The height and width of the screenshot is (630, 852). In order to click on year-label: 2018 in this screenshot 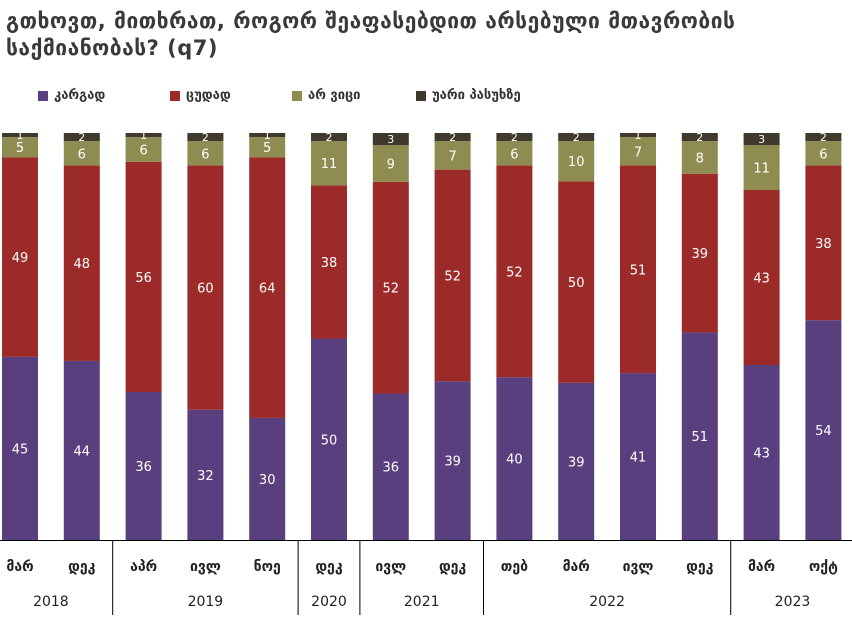, I will do `click(51, 602)`.